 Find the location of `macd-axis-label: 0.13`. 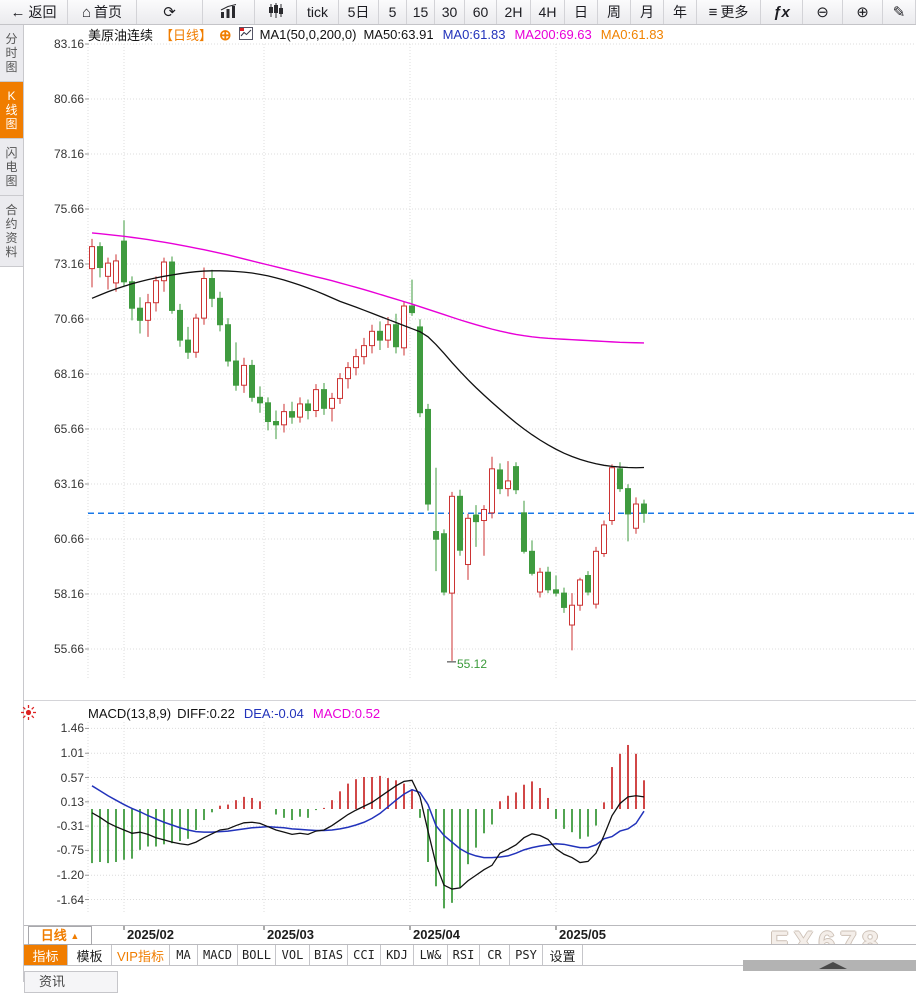

macd-axis-label: 0.13 is located at coordinates (72, 801).